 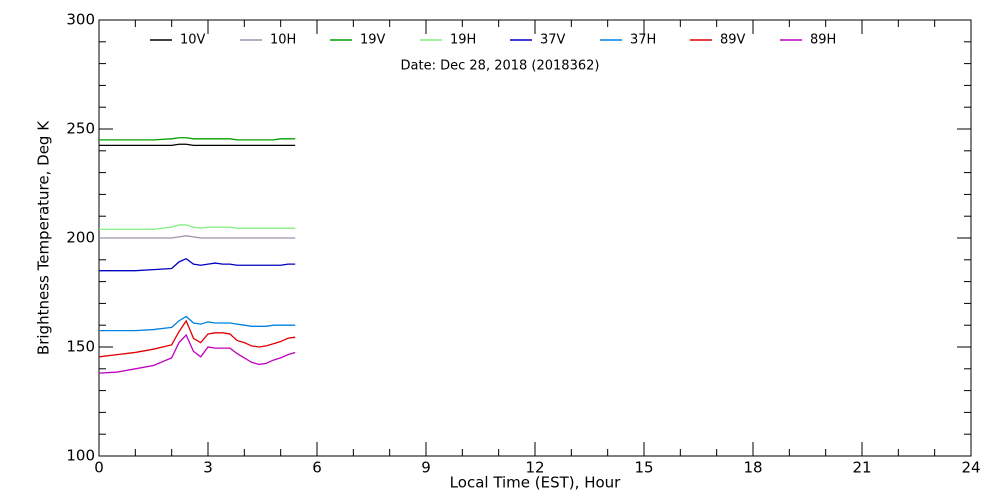 What do you see at coordinates (553, 40) in the screenshot?
I see `legend-label: 37V` at bounding box center [553, 40].